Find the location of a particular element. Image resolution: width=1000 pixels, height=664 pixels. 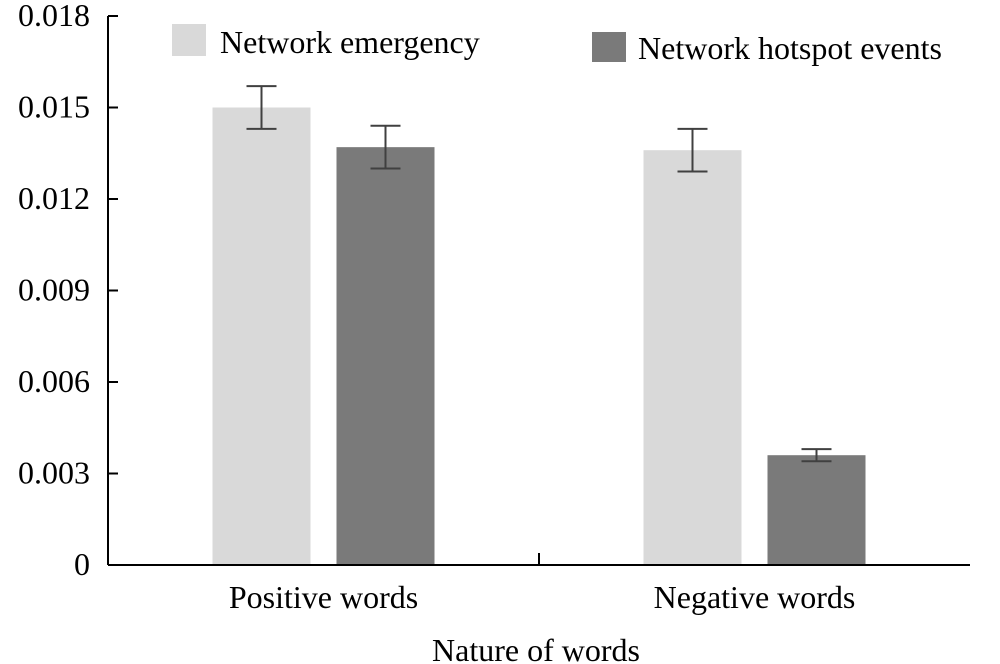

legend-label-network-hotspot-events: Network hotspot events is located at coordinates (790, 48).